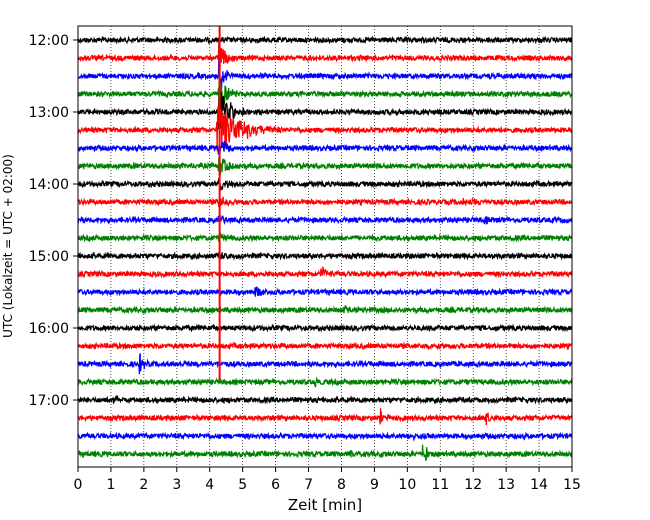 The image size is (650, 520). I want to click on y-axis-label: UTC (Lokalzeit = UTC + 02:00), so click(8, 246).